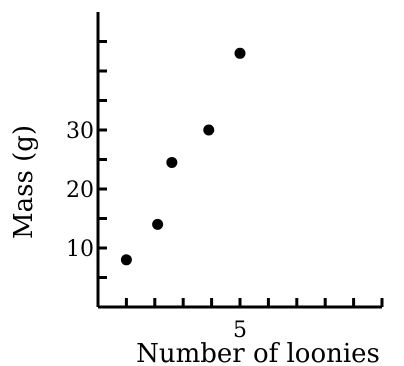 Image resolution: width=404 pixels, height=366 pixels. I want to click on y-tick-label: 10, so click(80, 249).